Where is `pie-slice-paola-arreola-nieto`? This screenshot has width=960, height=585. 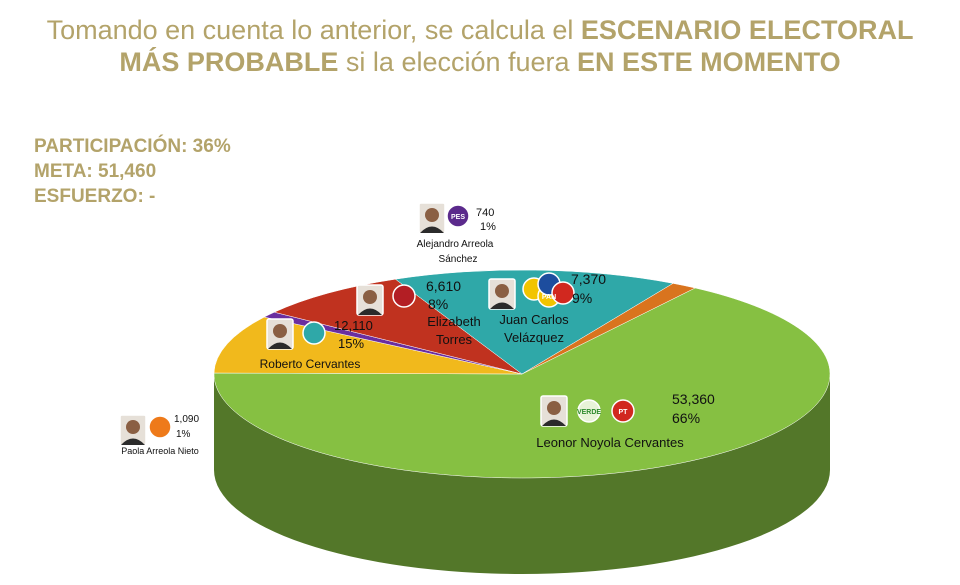 pie-slice-paola-arreola-nieto is located at coordinates (608, 329).